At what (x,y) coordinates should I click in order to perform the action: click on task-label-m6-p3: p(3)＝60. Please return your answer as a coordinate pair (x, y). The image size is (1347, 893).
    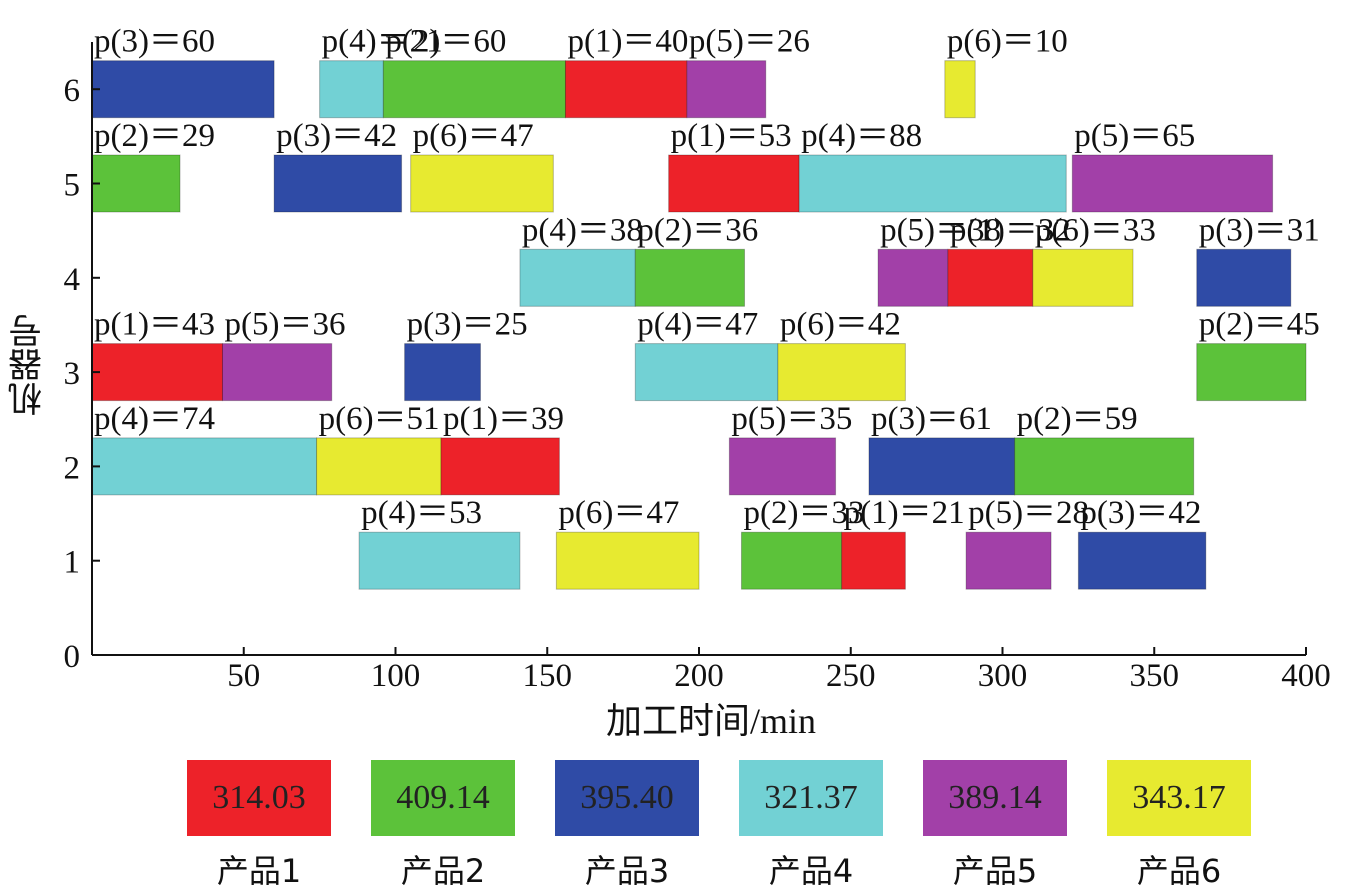
    Looking at the image, I should click on (154, 42).